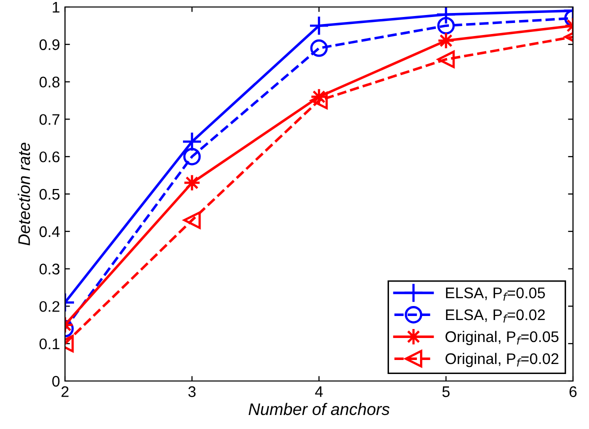 This screenshot has height=429, width=589. What do you see at coordinates (495, 294) in the screenshot?
I see `legend-label: ELSA, P$_{f}$=0.05` at bounding box center [495, 294].